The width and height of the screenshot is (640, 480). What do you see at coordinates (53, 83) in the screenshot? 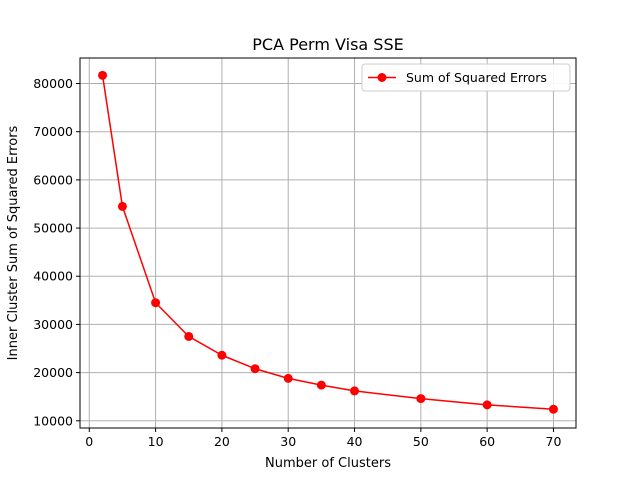
I see `y-tick-label: 80000` at bounding box center [53, 83].